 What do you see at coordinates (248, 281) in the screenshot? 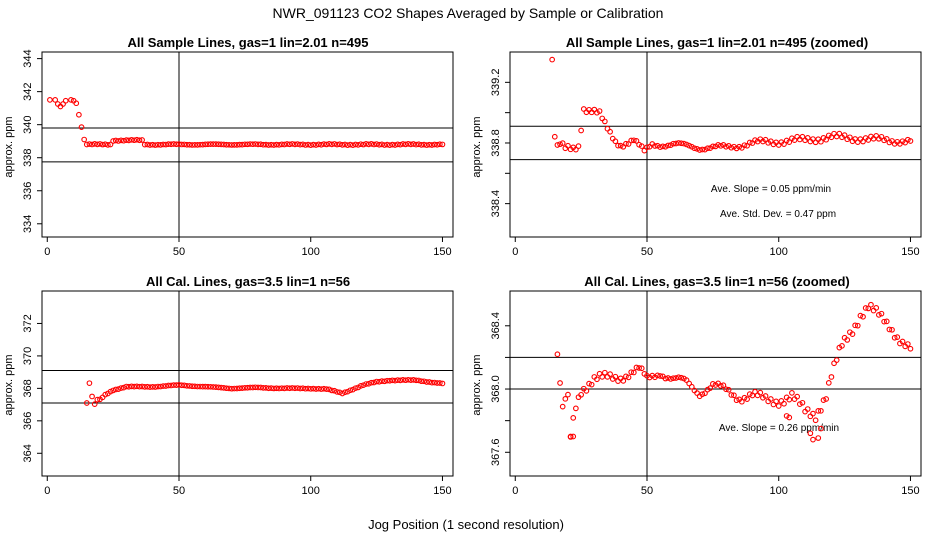
I see `panel-title: All Cal. Lines, gas=3.5 lin=1 n=56` at bounding box center [248, 281].